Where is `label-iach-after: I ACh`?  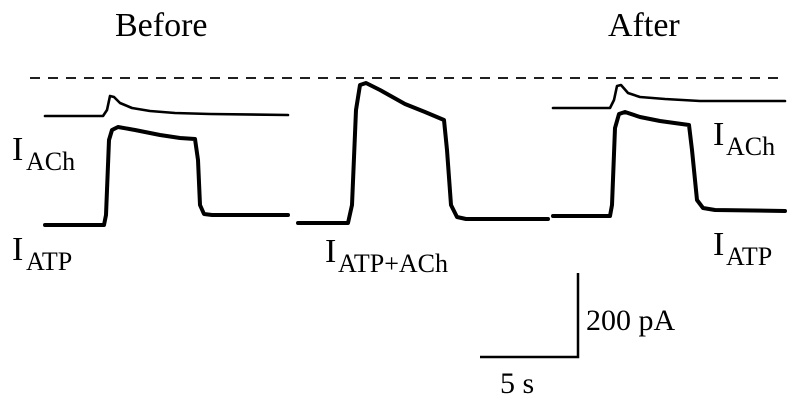
label-iach-after: I ACh is located at coordinates (744, 138).